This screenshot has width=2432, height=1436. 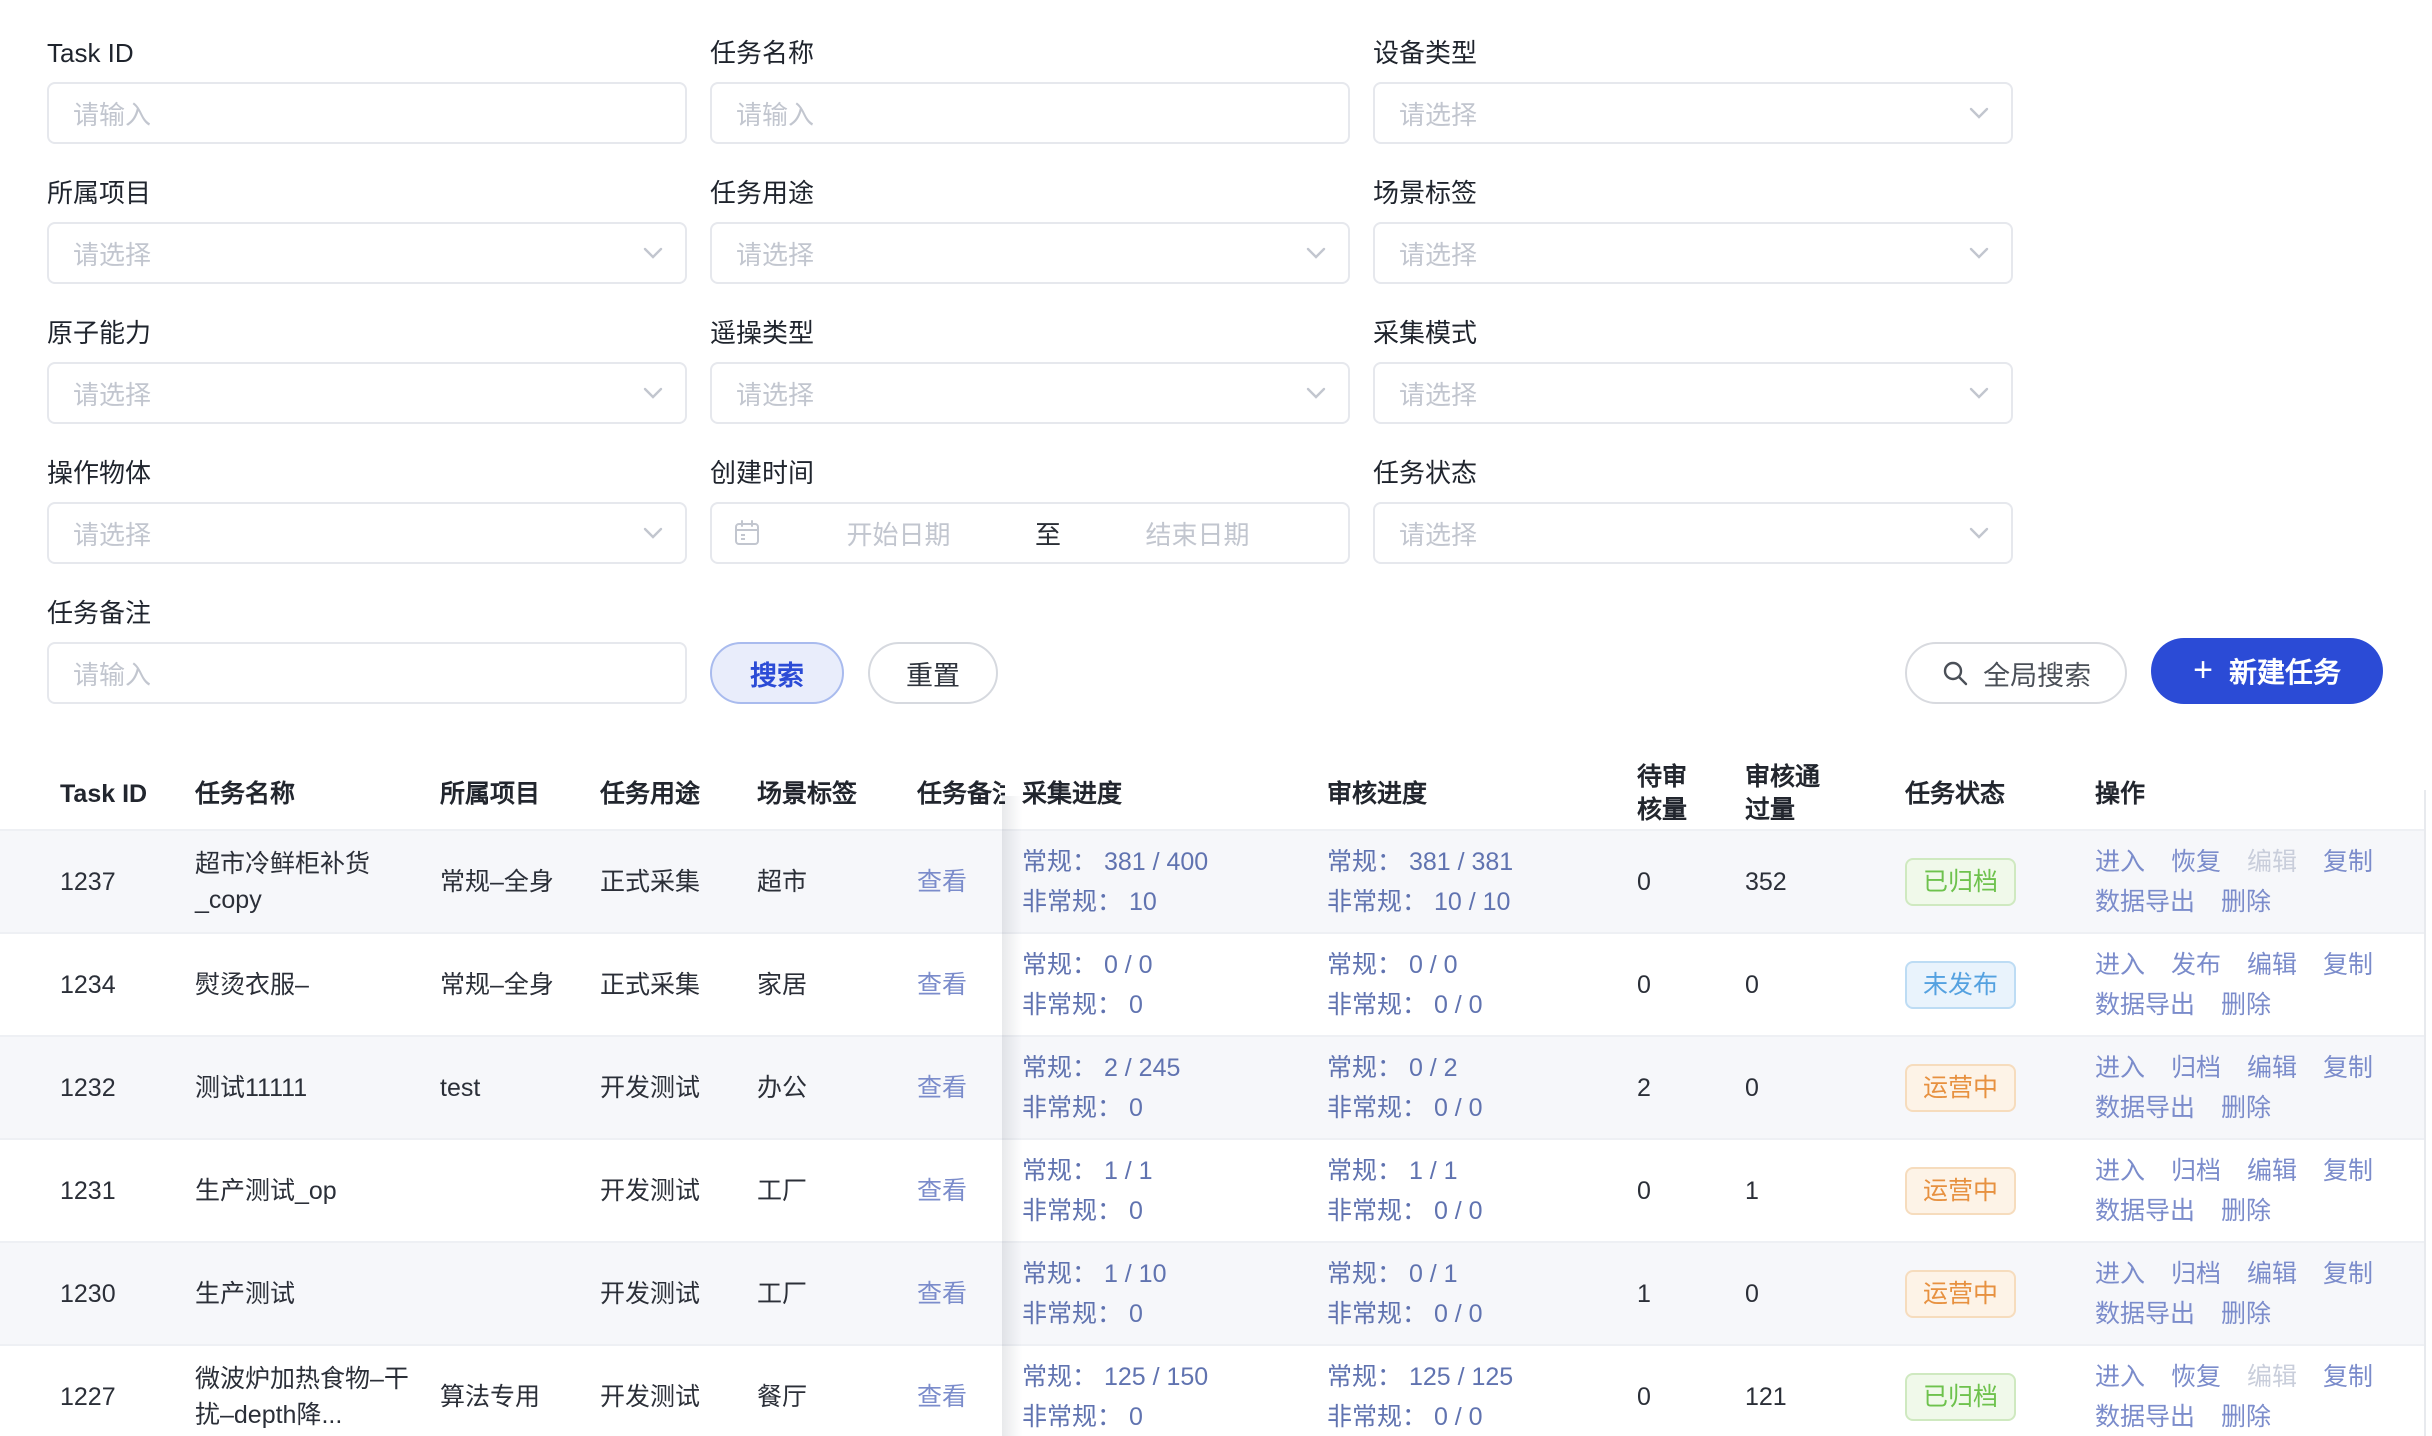 What do you see at coordinates (1420, 1397) in the screenshot?
I see `review-progress: 常规： 125 / 125 非常规： 0 / 0` at bounding box center [1420, 1397].